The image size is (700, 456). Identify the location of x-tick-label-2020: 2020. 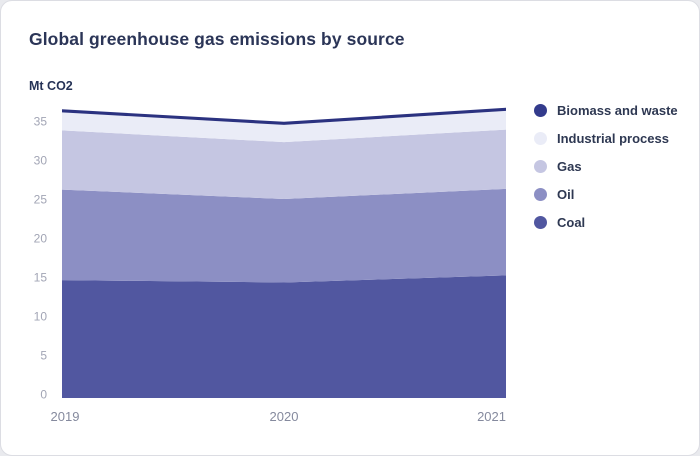
(284, 416).